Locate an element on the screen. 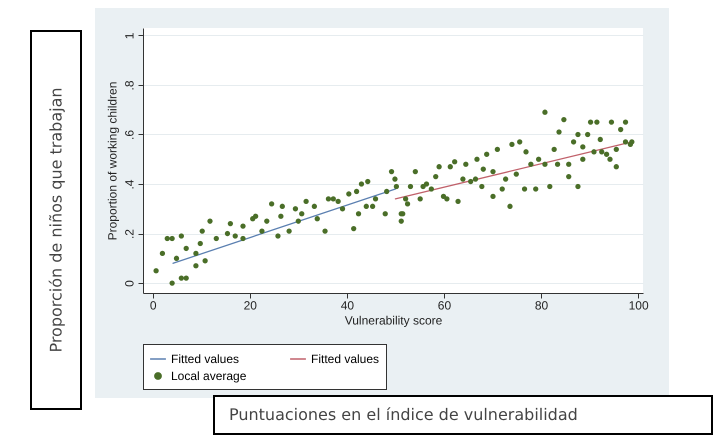 This screenshot has height=445, width=722. legend-label: Local average is located at coordinates (209, 376).